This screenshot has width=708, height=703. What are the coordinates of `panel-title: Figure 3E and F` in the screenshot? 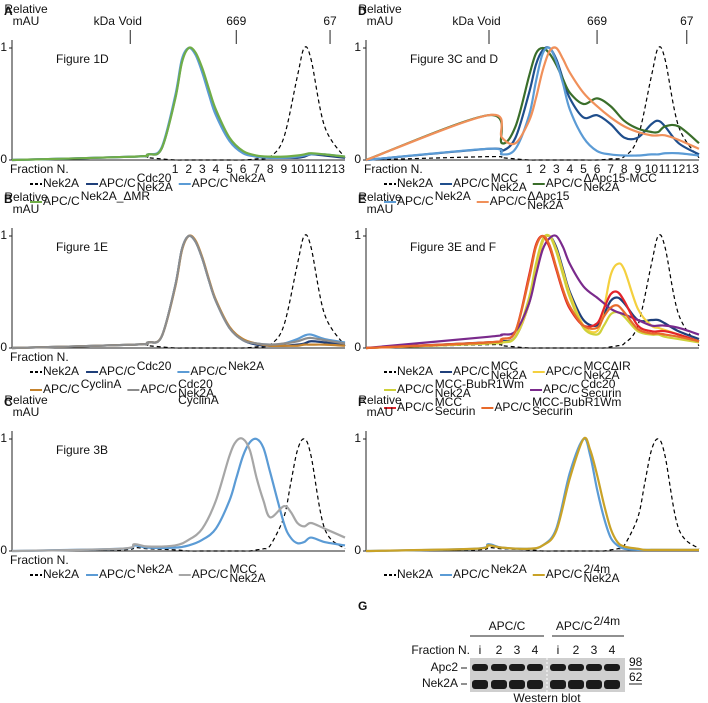 It's located at (453, 247).